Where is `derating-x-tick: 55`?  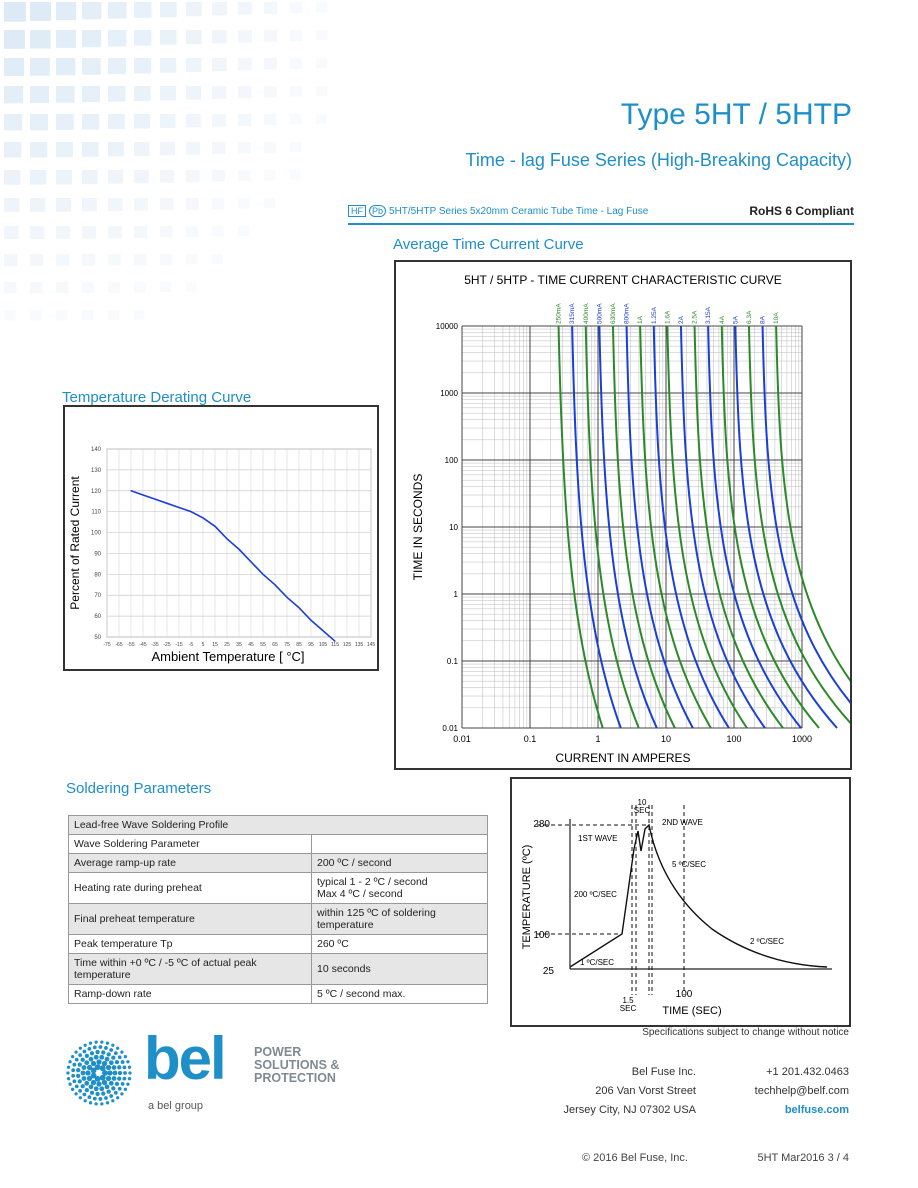
derating-x-tick: 55 is located at coordinates (263, 645).